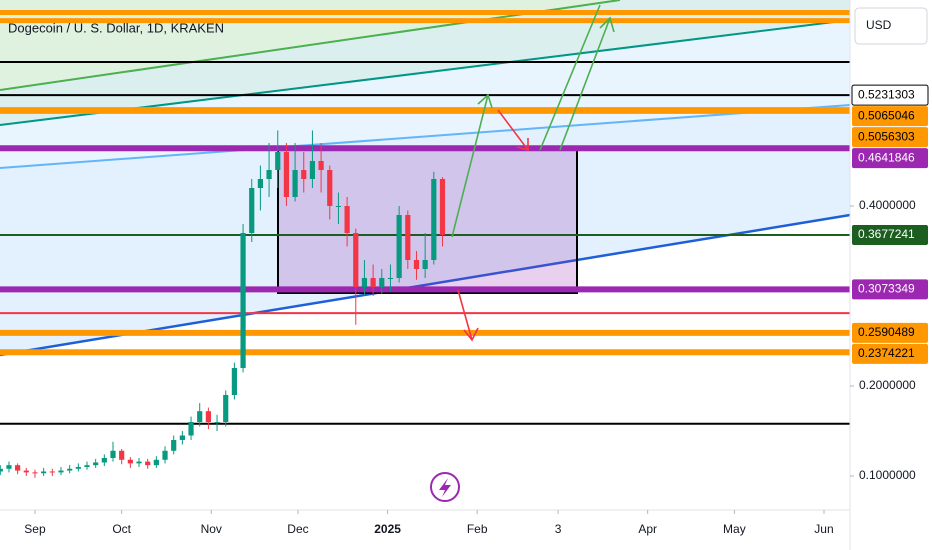 This screenshot has height=550, width=932. What do you see at coordinates (886, 115) in the screenshot?
I see `price-label: 0.5065046` at bounding box center [886, 115].